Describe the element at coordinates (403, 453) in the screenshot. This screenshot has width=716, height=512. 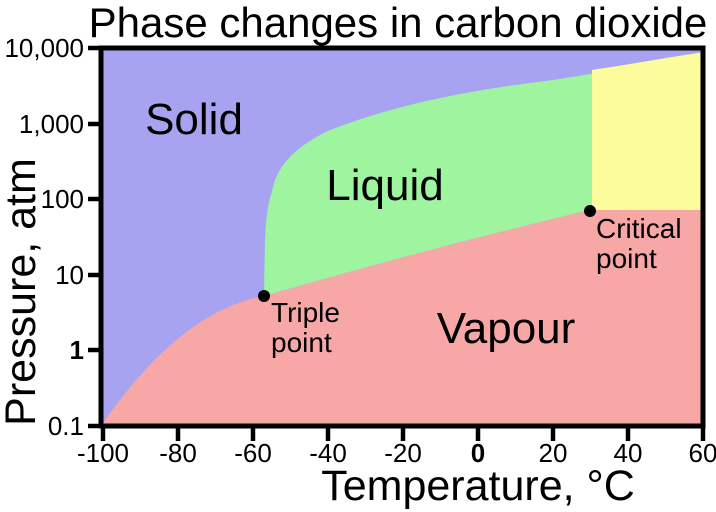
I see `x-tick-label: -20` at that location.